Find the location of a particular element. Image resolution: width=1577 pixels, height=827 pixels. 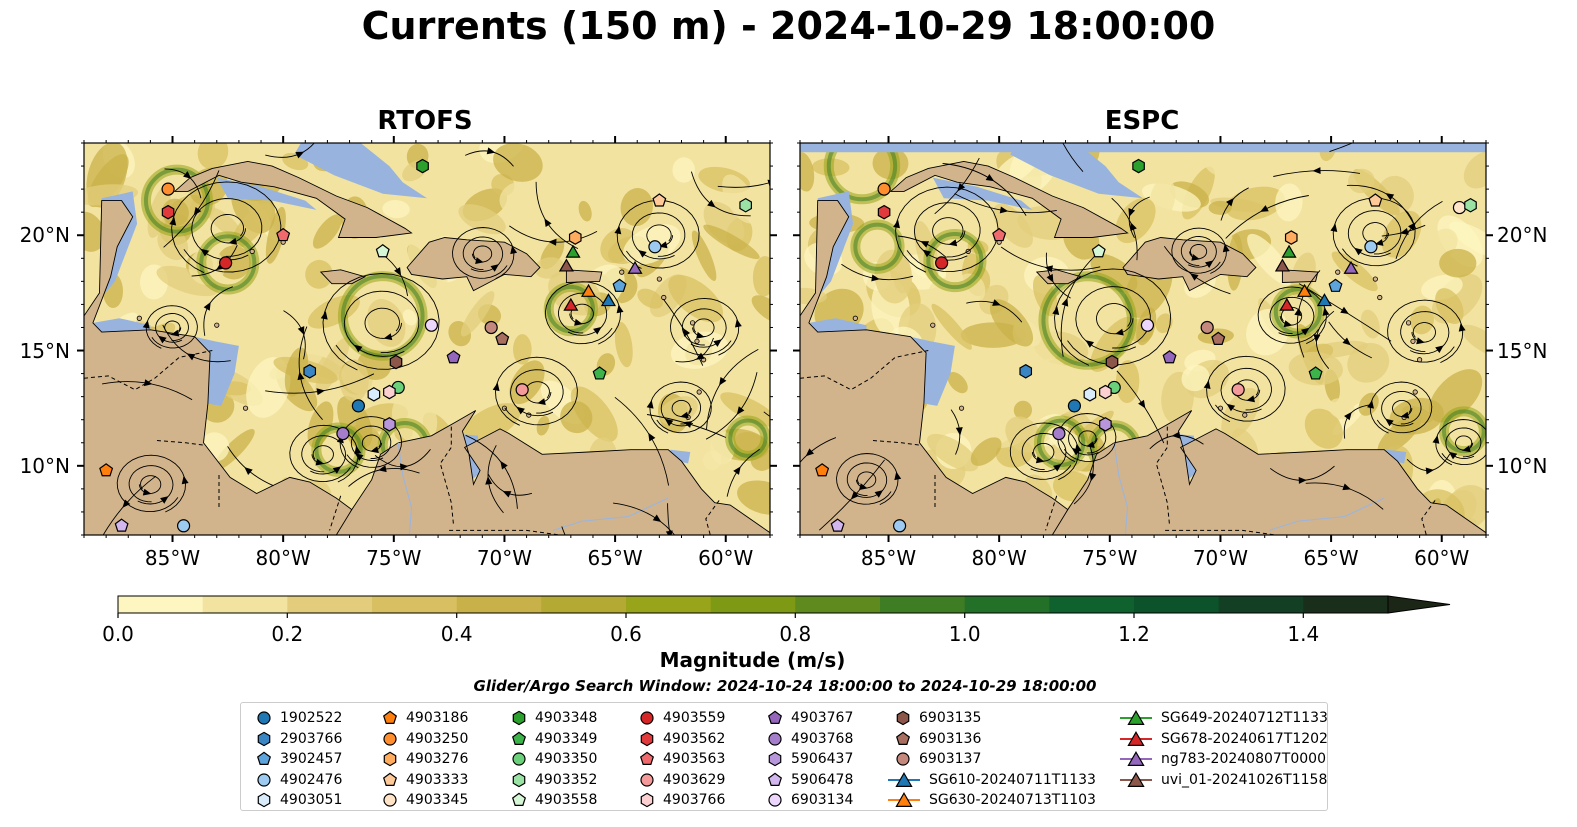

land-cuba is located at coordinates (1009, 199).